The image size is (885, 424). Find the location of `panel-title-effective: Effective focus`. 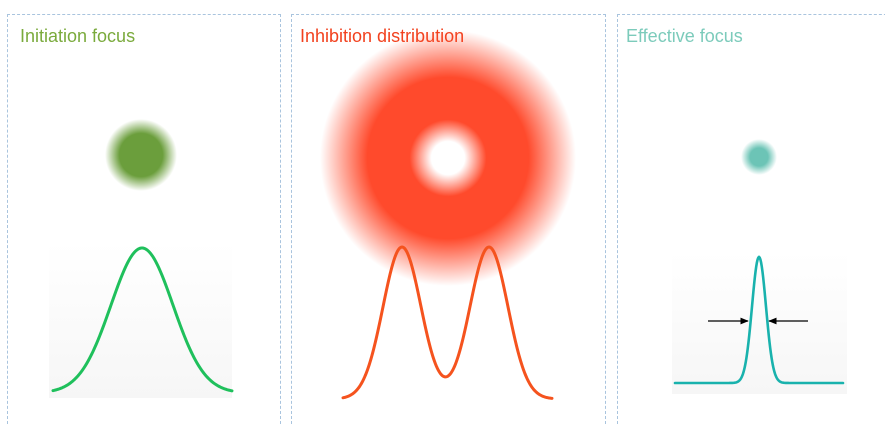

panel-title-effective: Effective focus is located at coordinates (684, 36).